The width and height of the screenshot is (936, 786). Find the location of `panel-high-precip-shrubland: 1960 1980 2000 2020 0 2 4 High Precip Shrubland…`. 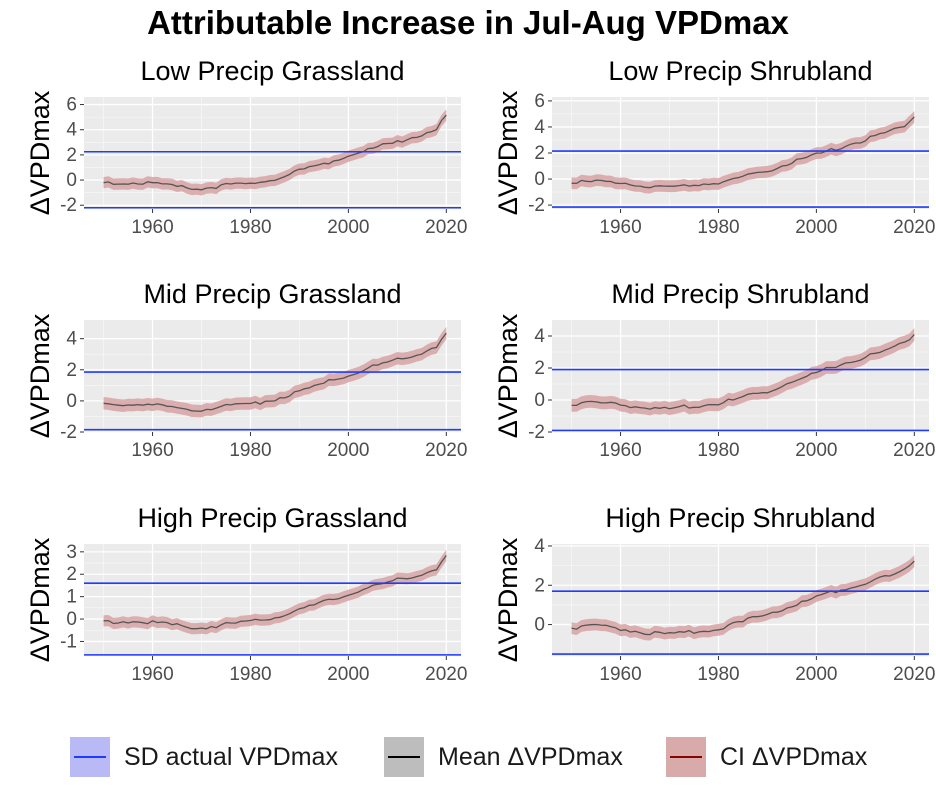

panel-high-precip-shrubland: 1960 1980 2000 2020 0 2 4 High Precip Shrubland… is located at coordinates (714, 594).